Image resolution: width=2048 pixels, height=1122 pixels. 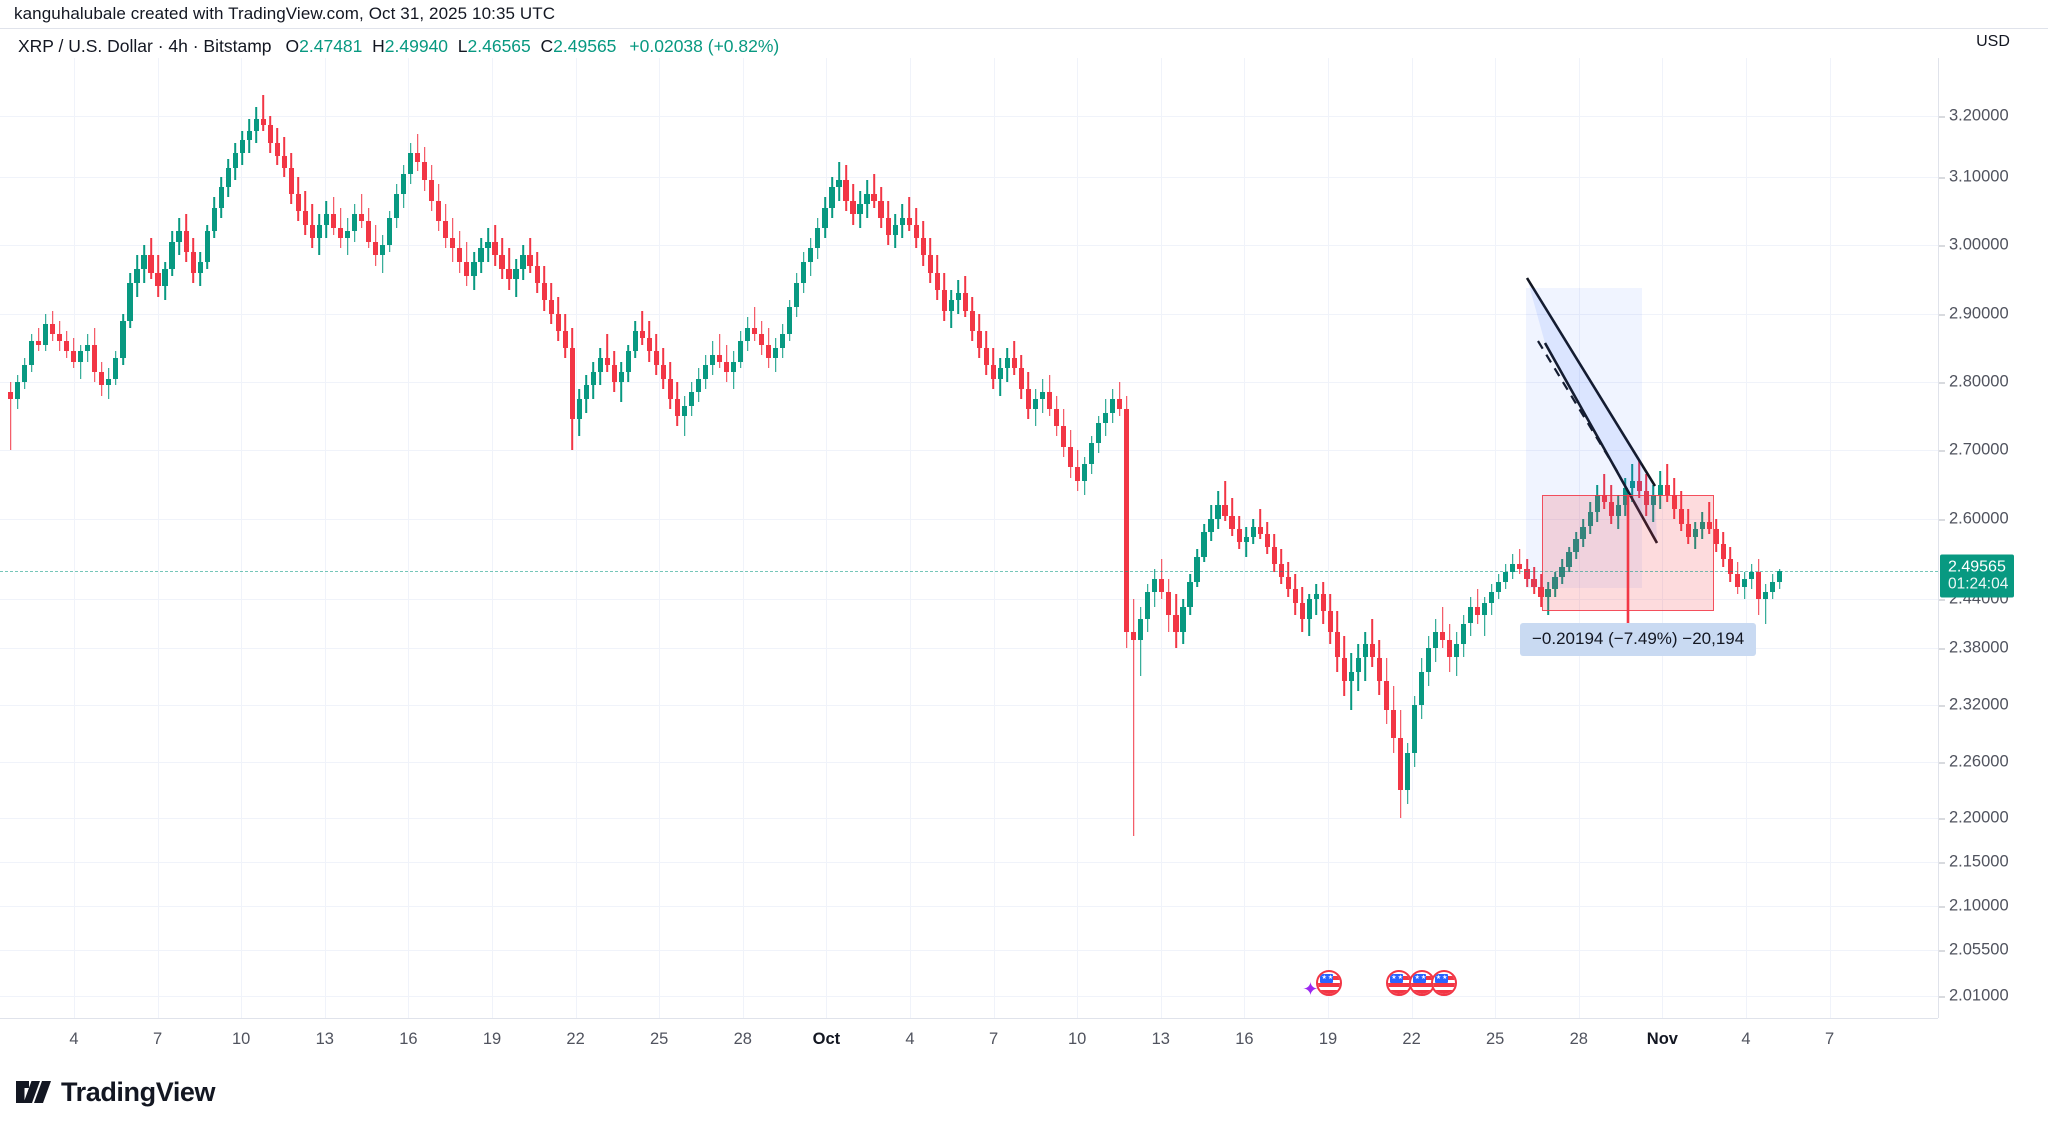 What do you see at coordinates (416, 45) in the screenshot?
I see `high-value: 2.49940` at bounding box center [416, 45].